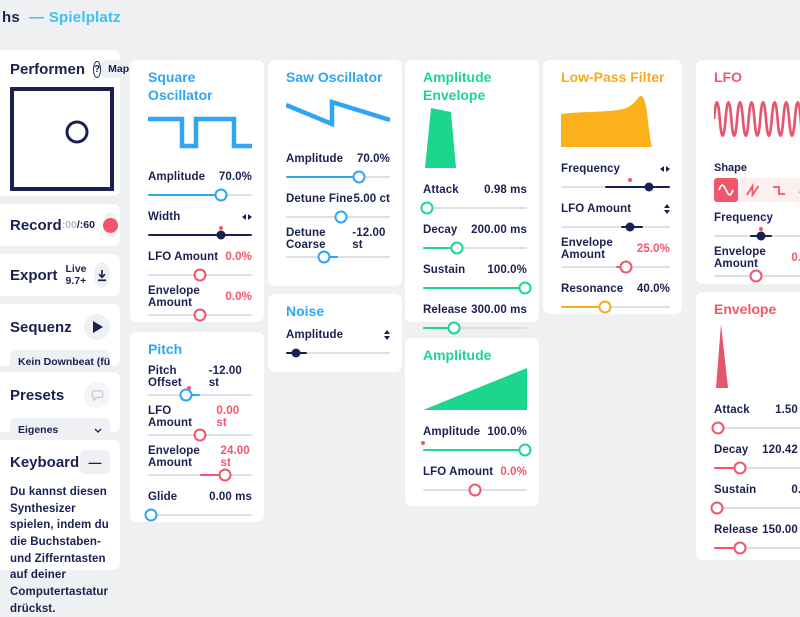 The height and width of the screenshot is (617, 800). I want to click on xy-pad, so click(62, 139).